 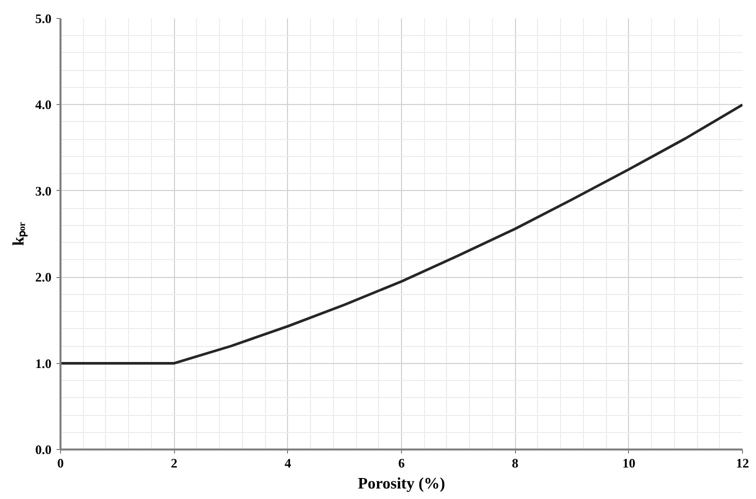 I want to click on y-axis-title: kₚₒᵣ, so click(x=19, y=234).